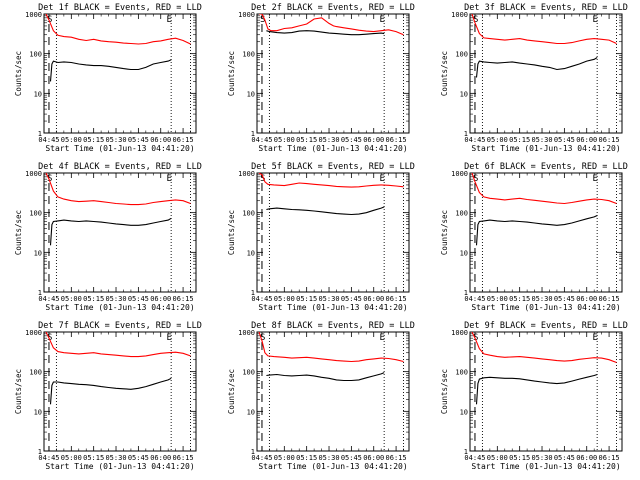 This screenshot has width=640, height=480. I want to click on panel-title: Det 5f BLACK = Events, RED = LLD, so click(333, 167).